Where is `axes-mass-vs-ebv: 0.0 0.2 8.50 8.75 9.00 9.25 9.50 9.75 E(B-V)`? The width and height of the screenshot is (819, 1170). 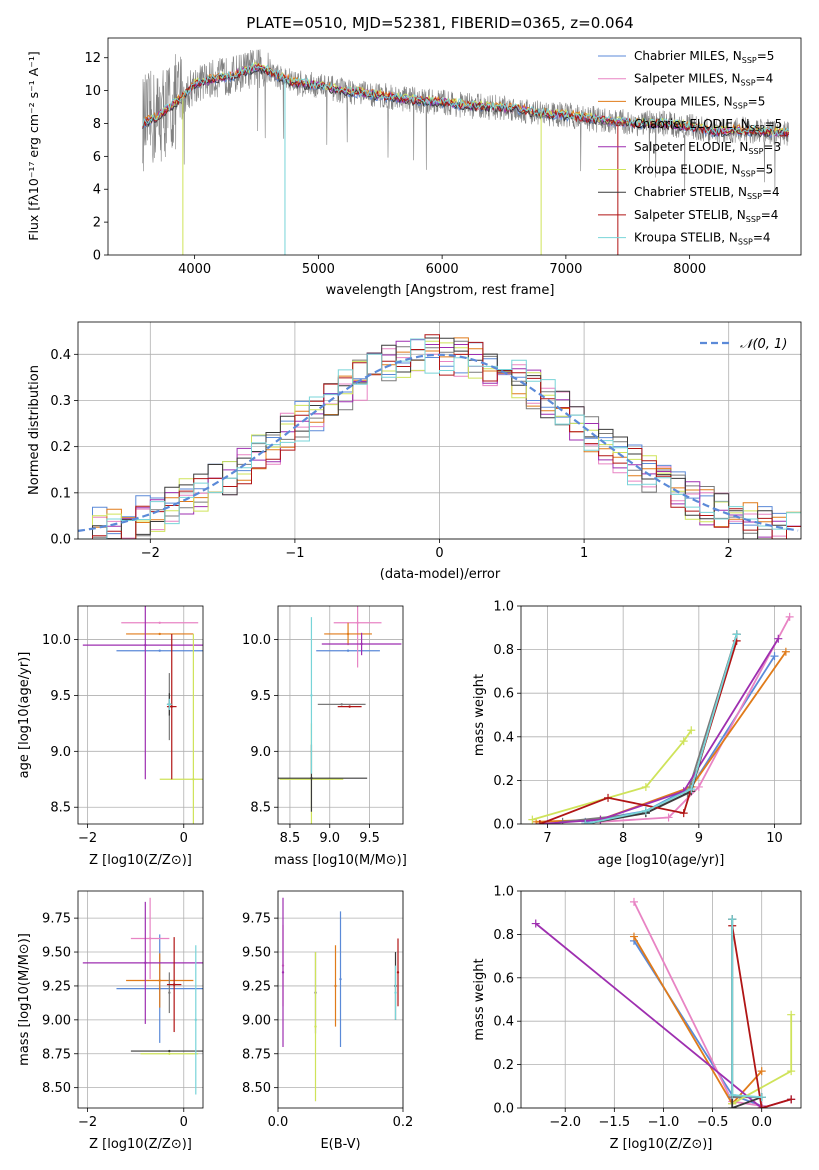 axes-mass-vs-ebv: 0.0 0.2 8.50 8.75 9.00 9.25 9.50 9.75 E(B-V) is located at coordinates (327, 1021).